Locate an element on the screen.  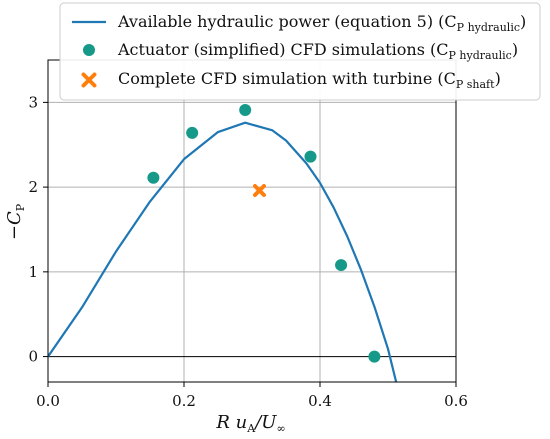
x-axis-label-sub2: ∞ is located at coordinates (280, 428).